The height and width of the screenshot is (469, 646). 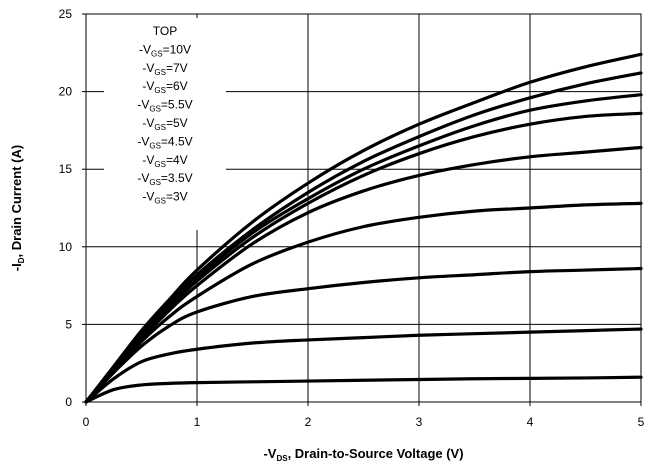 What do you see at coordinates (86, 422) in the screenshot?
I see `x-tick-label: 0` at bounding box center [86, 422].